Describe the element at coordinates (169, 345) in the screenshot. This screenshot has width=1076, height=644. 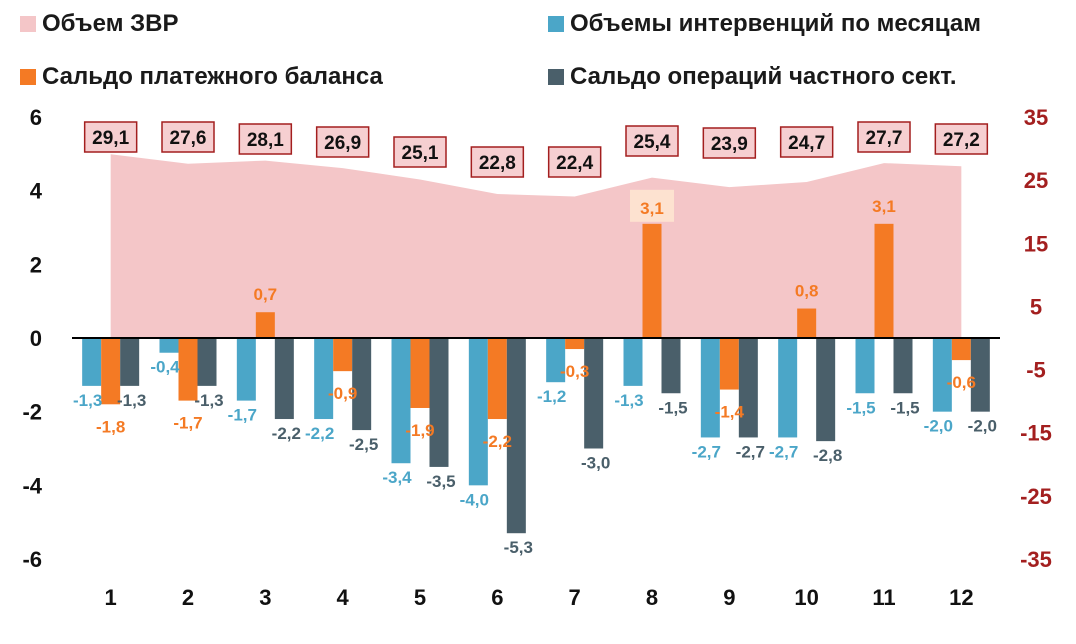
I see `bar-s0-m2` at that location.